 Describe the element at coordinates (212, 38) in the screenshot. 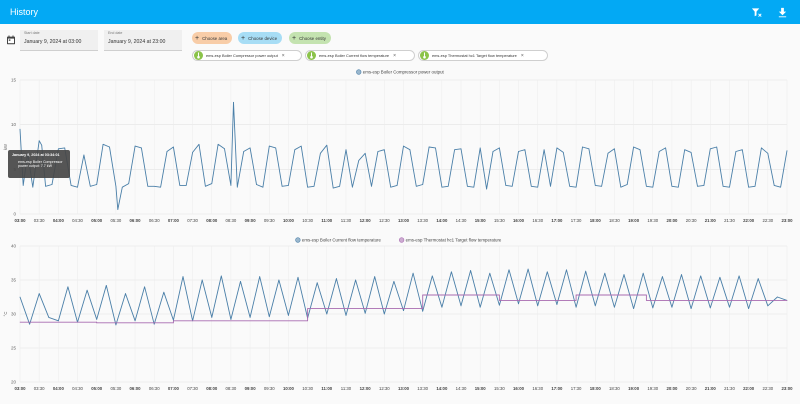

I see `choose-area-button: + Choose area` at that location.